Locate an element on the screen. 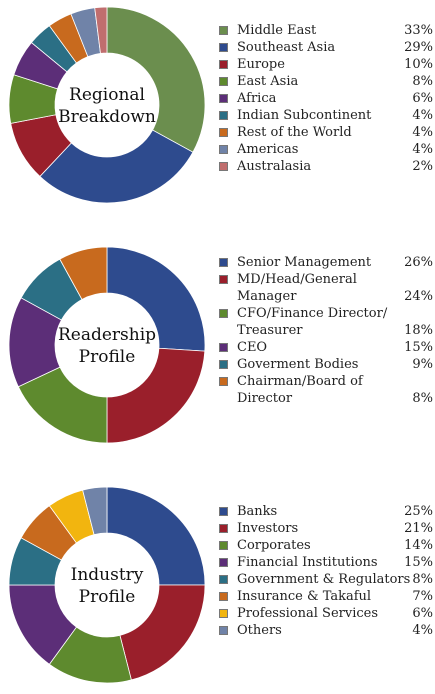  legend-label: Banks is located at coordinates (257, 511).